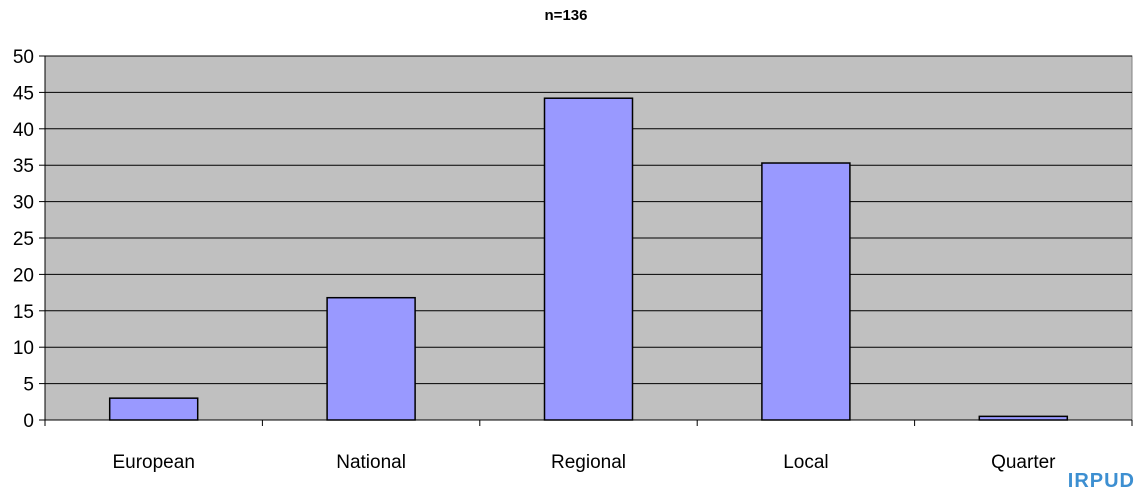 The width and height of the screenshot is (1141, 499). I want to click on y-tick-label-0: 0, so click(28, 421).